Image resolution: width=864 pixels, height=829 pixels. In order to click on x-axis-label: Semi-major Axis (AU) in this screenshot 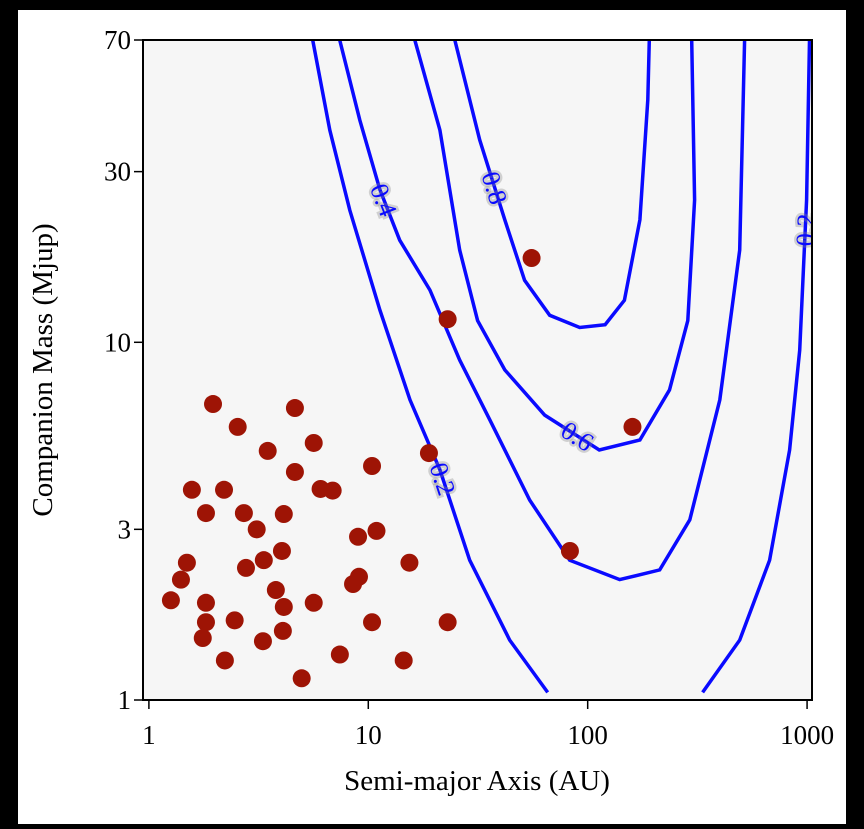, I will do `click(477, 781)`.